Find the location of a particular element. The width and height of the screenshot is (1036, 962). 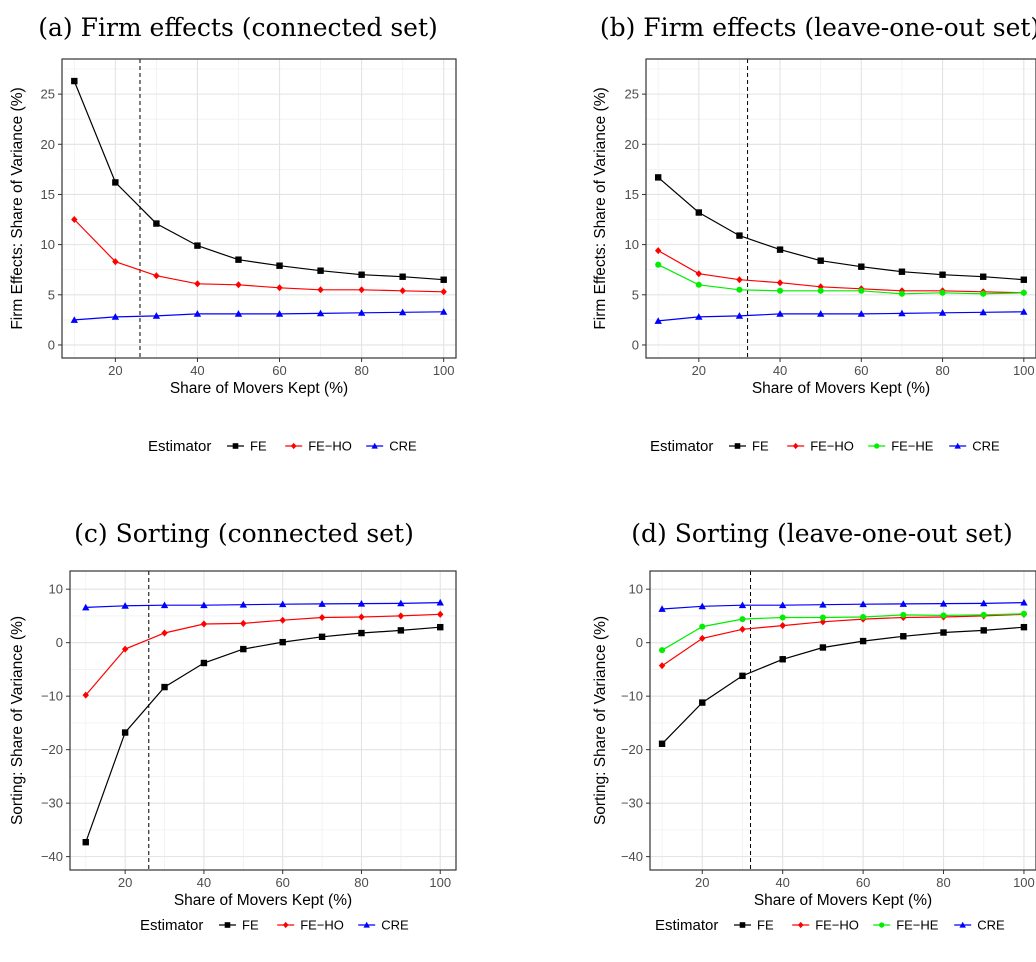

legend-item: FE−HE is located at coordinates (901, 446).